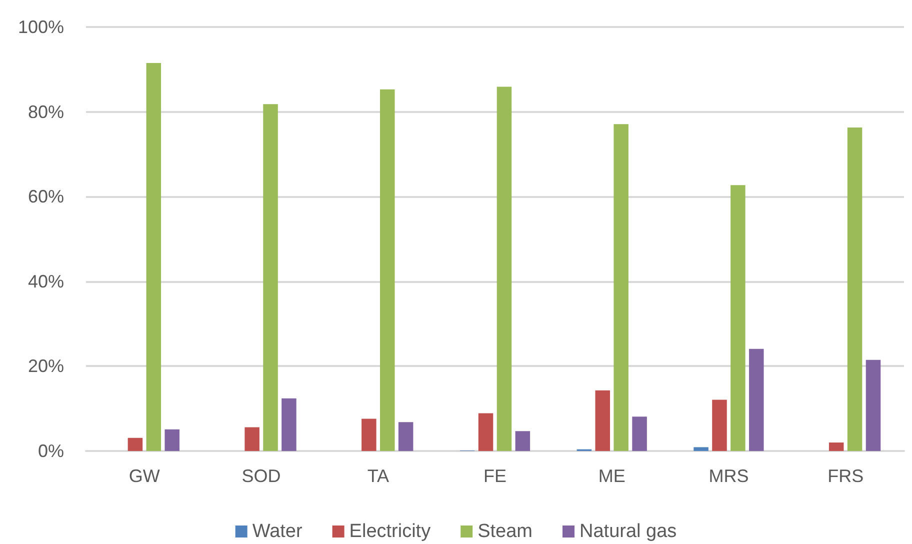  What do you see at coordinates (144, 476) in the screenshot?
I see `x-tick-label: GW` at bounding box center [144, 476].